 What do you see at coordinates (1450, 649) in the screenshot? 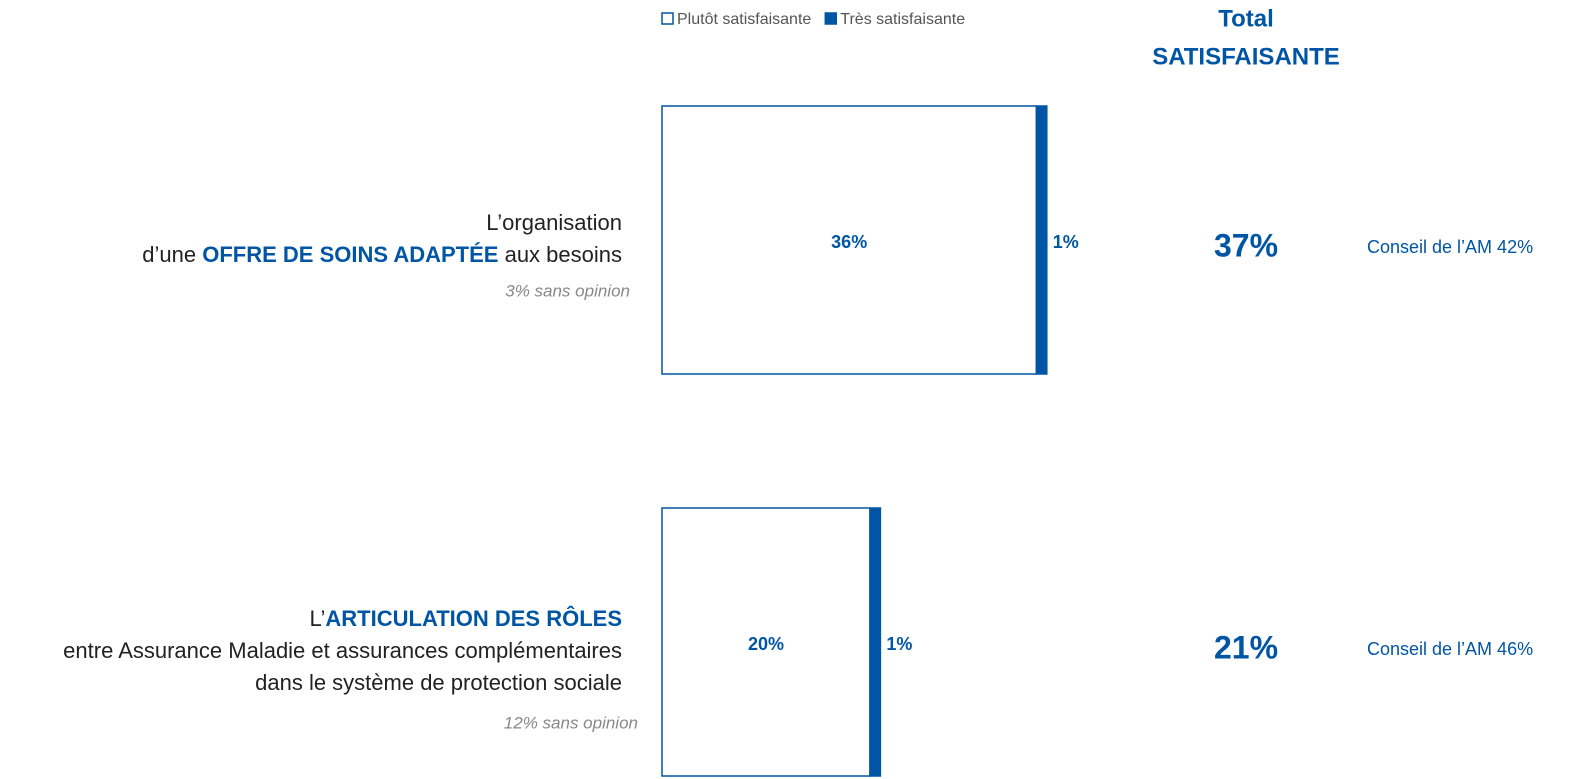
I see `comparison: Conseil de l’AM 46%` at bounding box center [1450, 649].